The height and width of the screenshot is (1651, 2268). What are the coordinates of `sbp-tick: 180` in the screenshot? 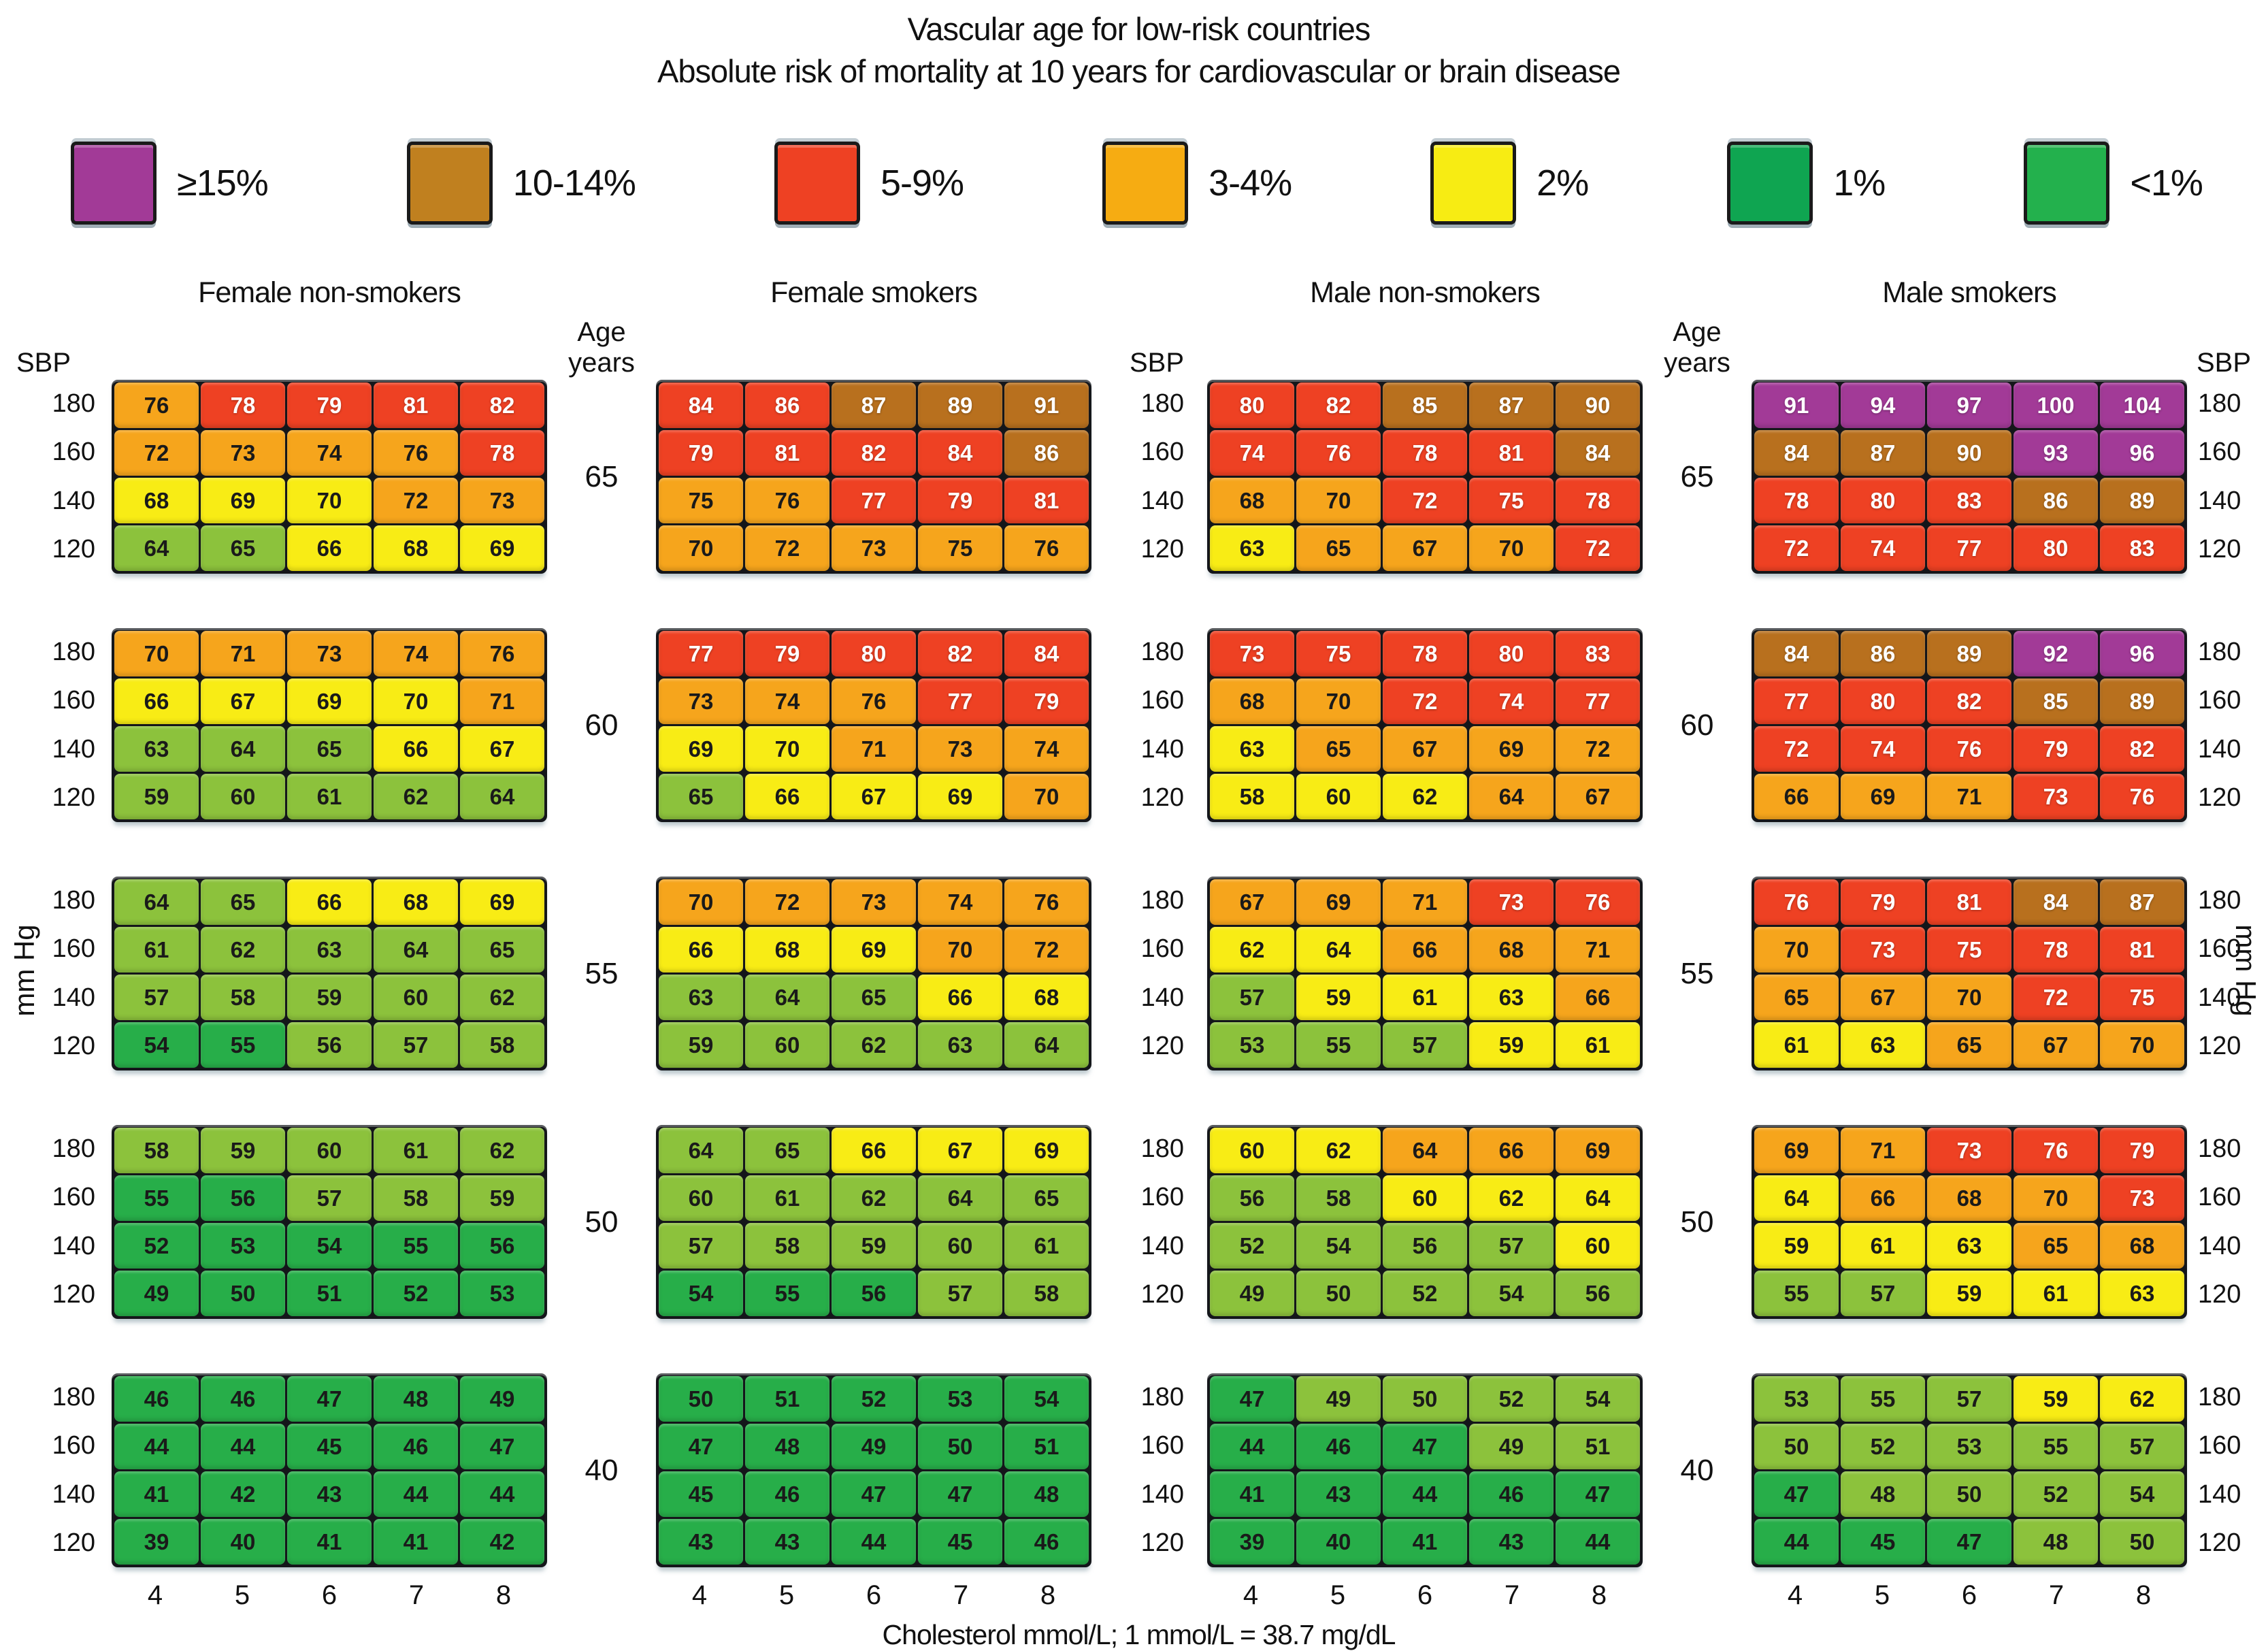 It's located at (73, 1397).